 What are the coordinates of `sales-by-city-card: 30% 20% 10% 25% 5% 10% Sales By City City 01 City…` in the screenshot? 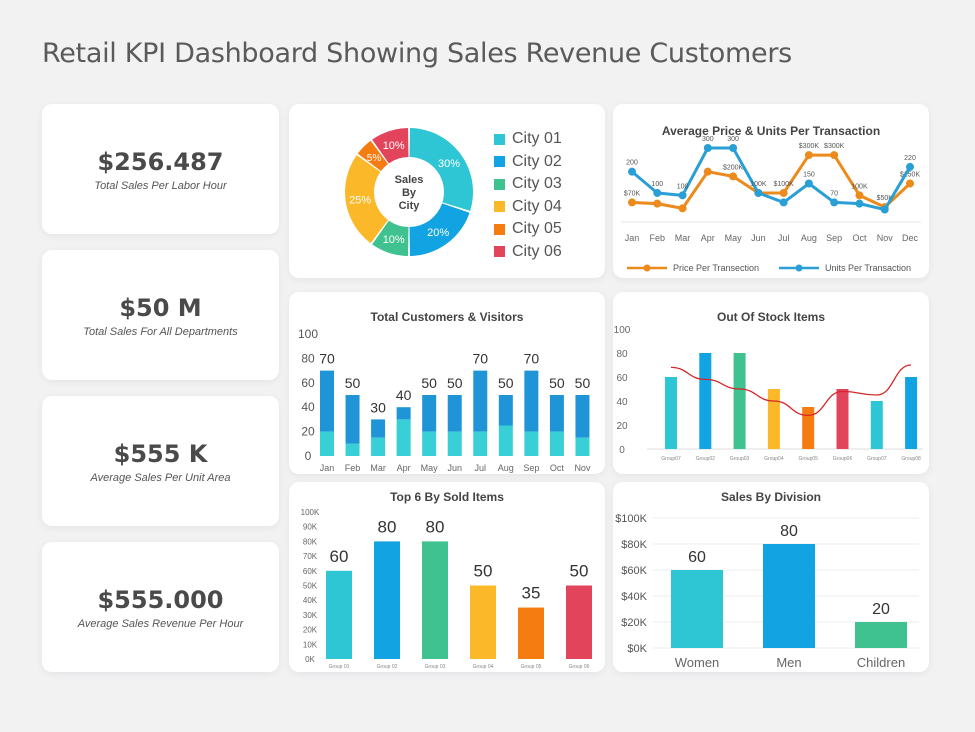 It's located at (447, 191).